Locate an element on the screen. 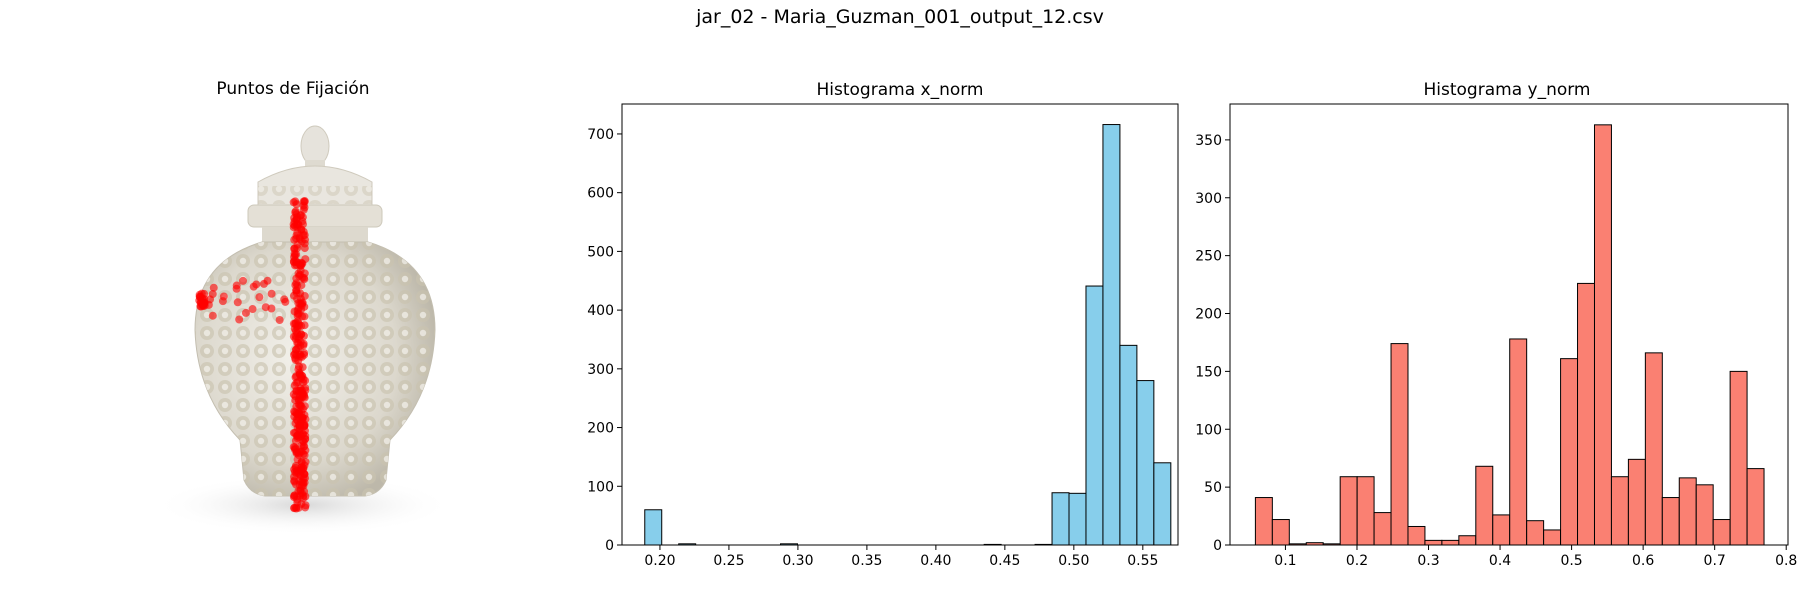 This screenshot has height=600, width=1800. x-tick-label: 0.55 is located at coordinates (1142, 561).